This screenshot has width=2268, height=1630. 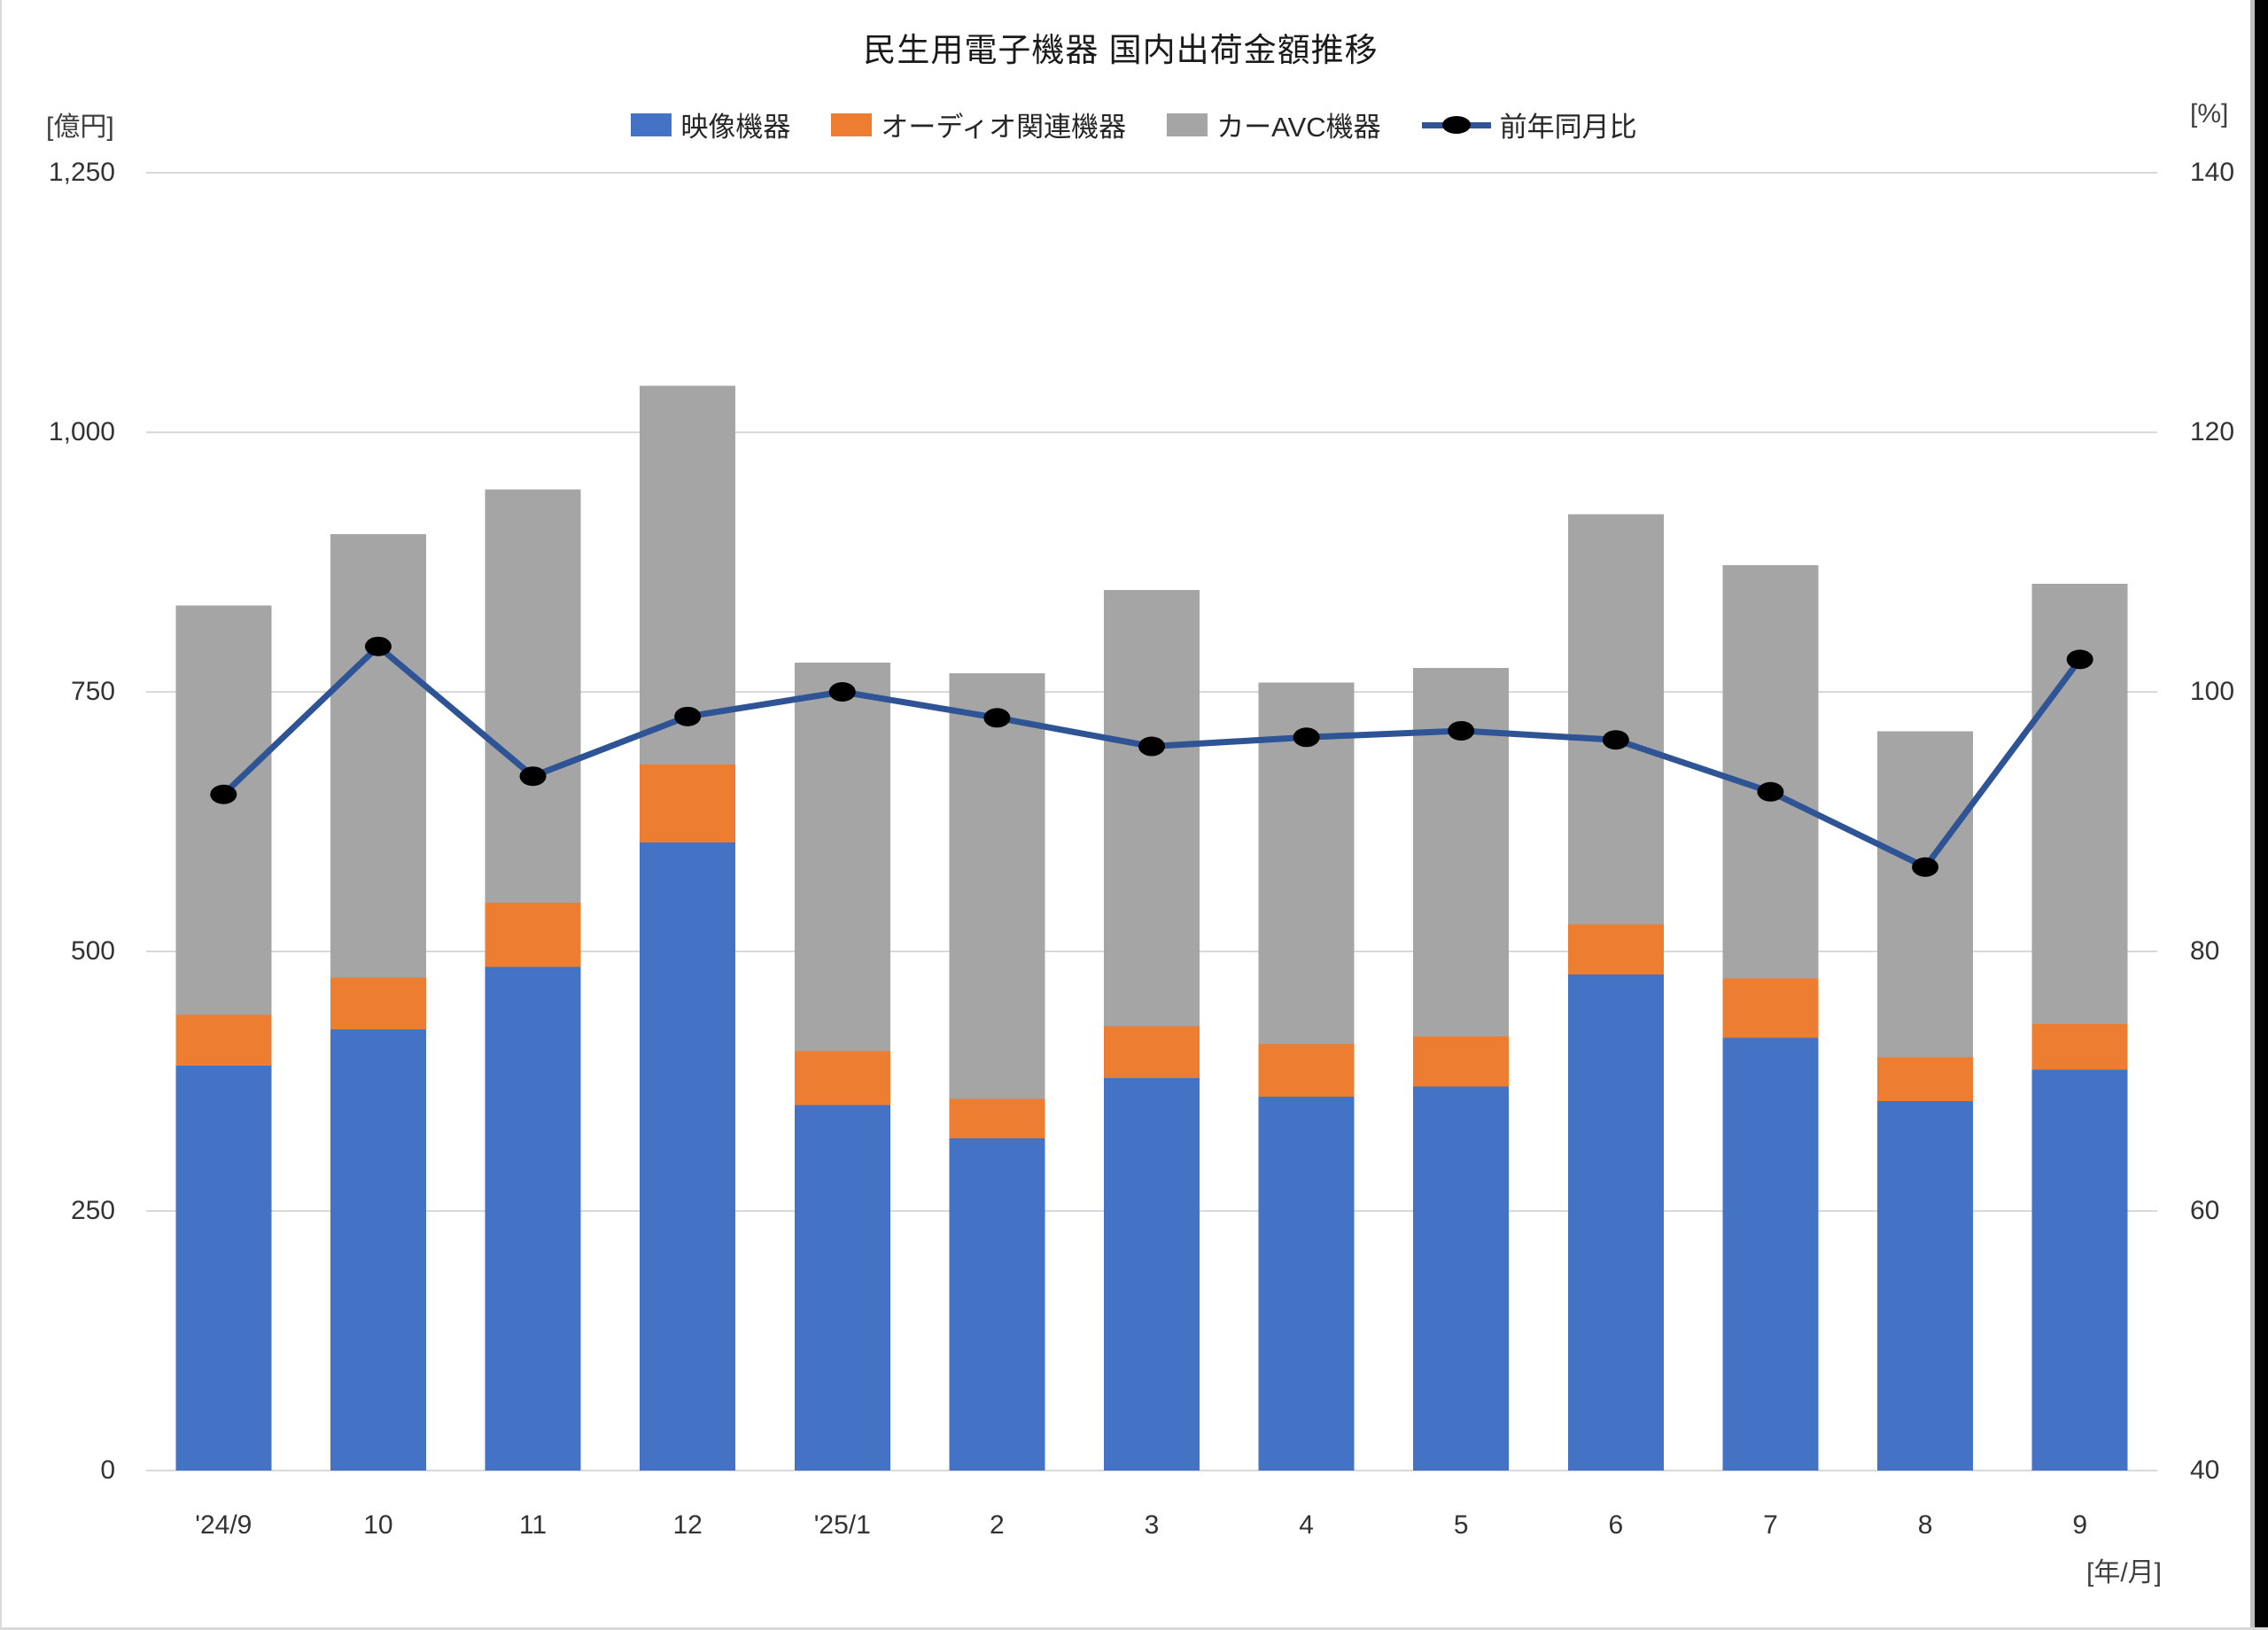 I want to click on y-axis-left-tick: 250, so click(x=92, y=1210).